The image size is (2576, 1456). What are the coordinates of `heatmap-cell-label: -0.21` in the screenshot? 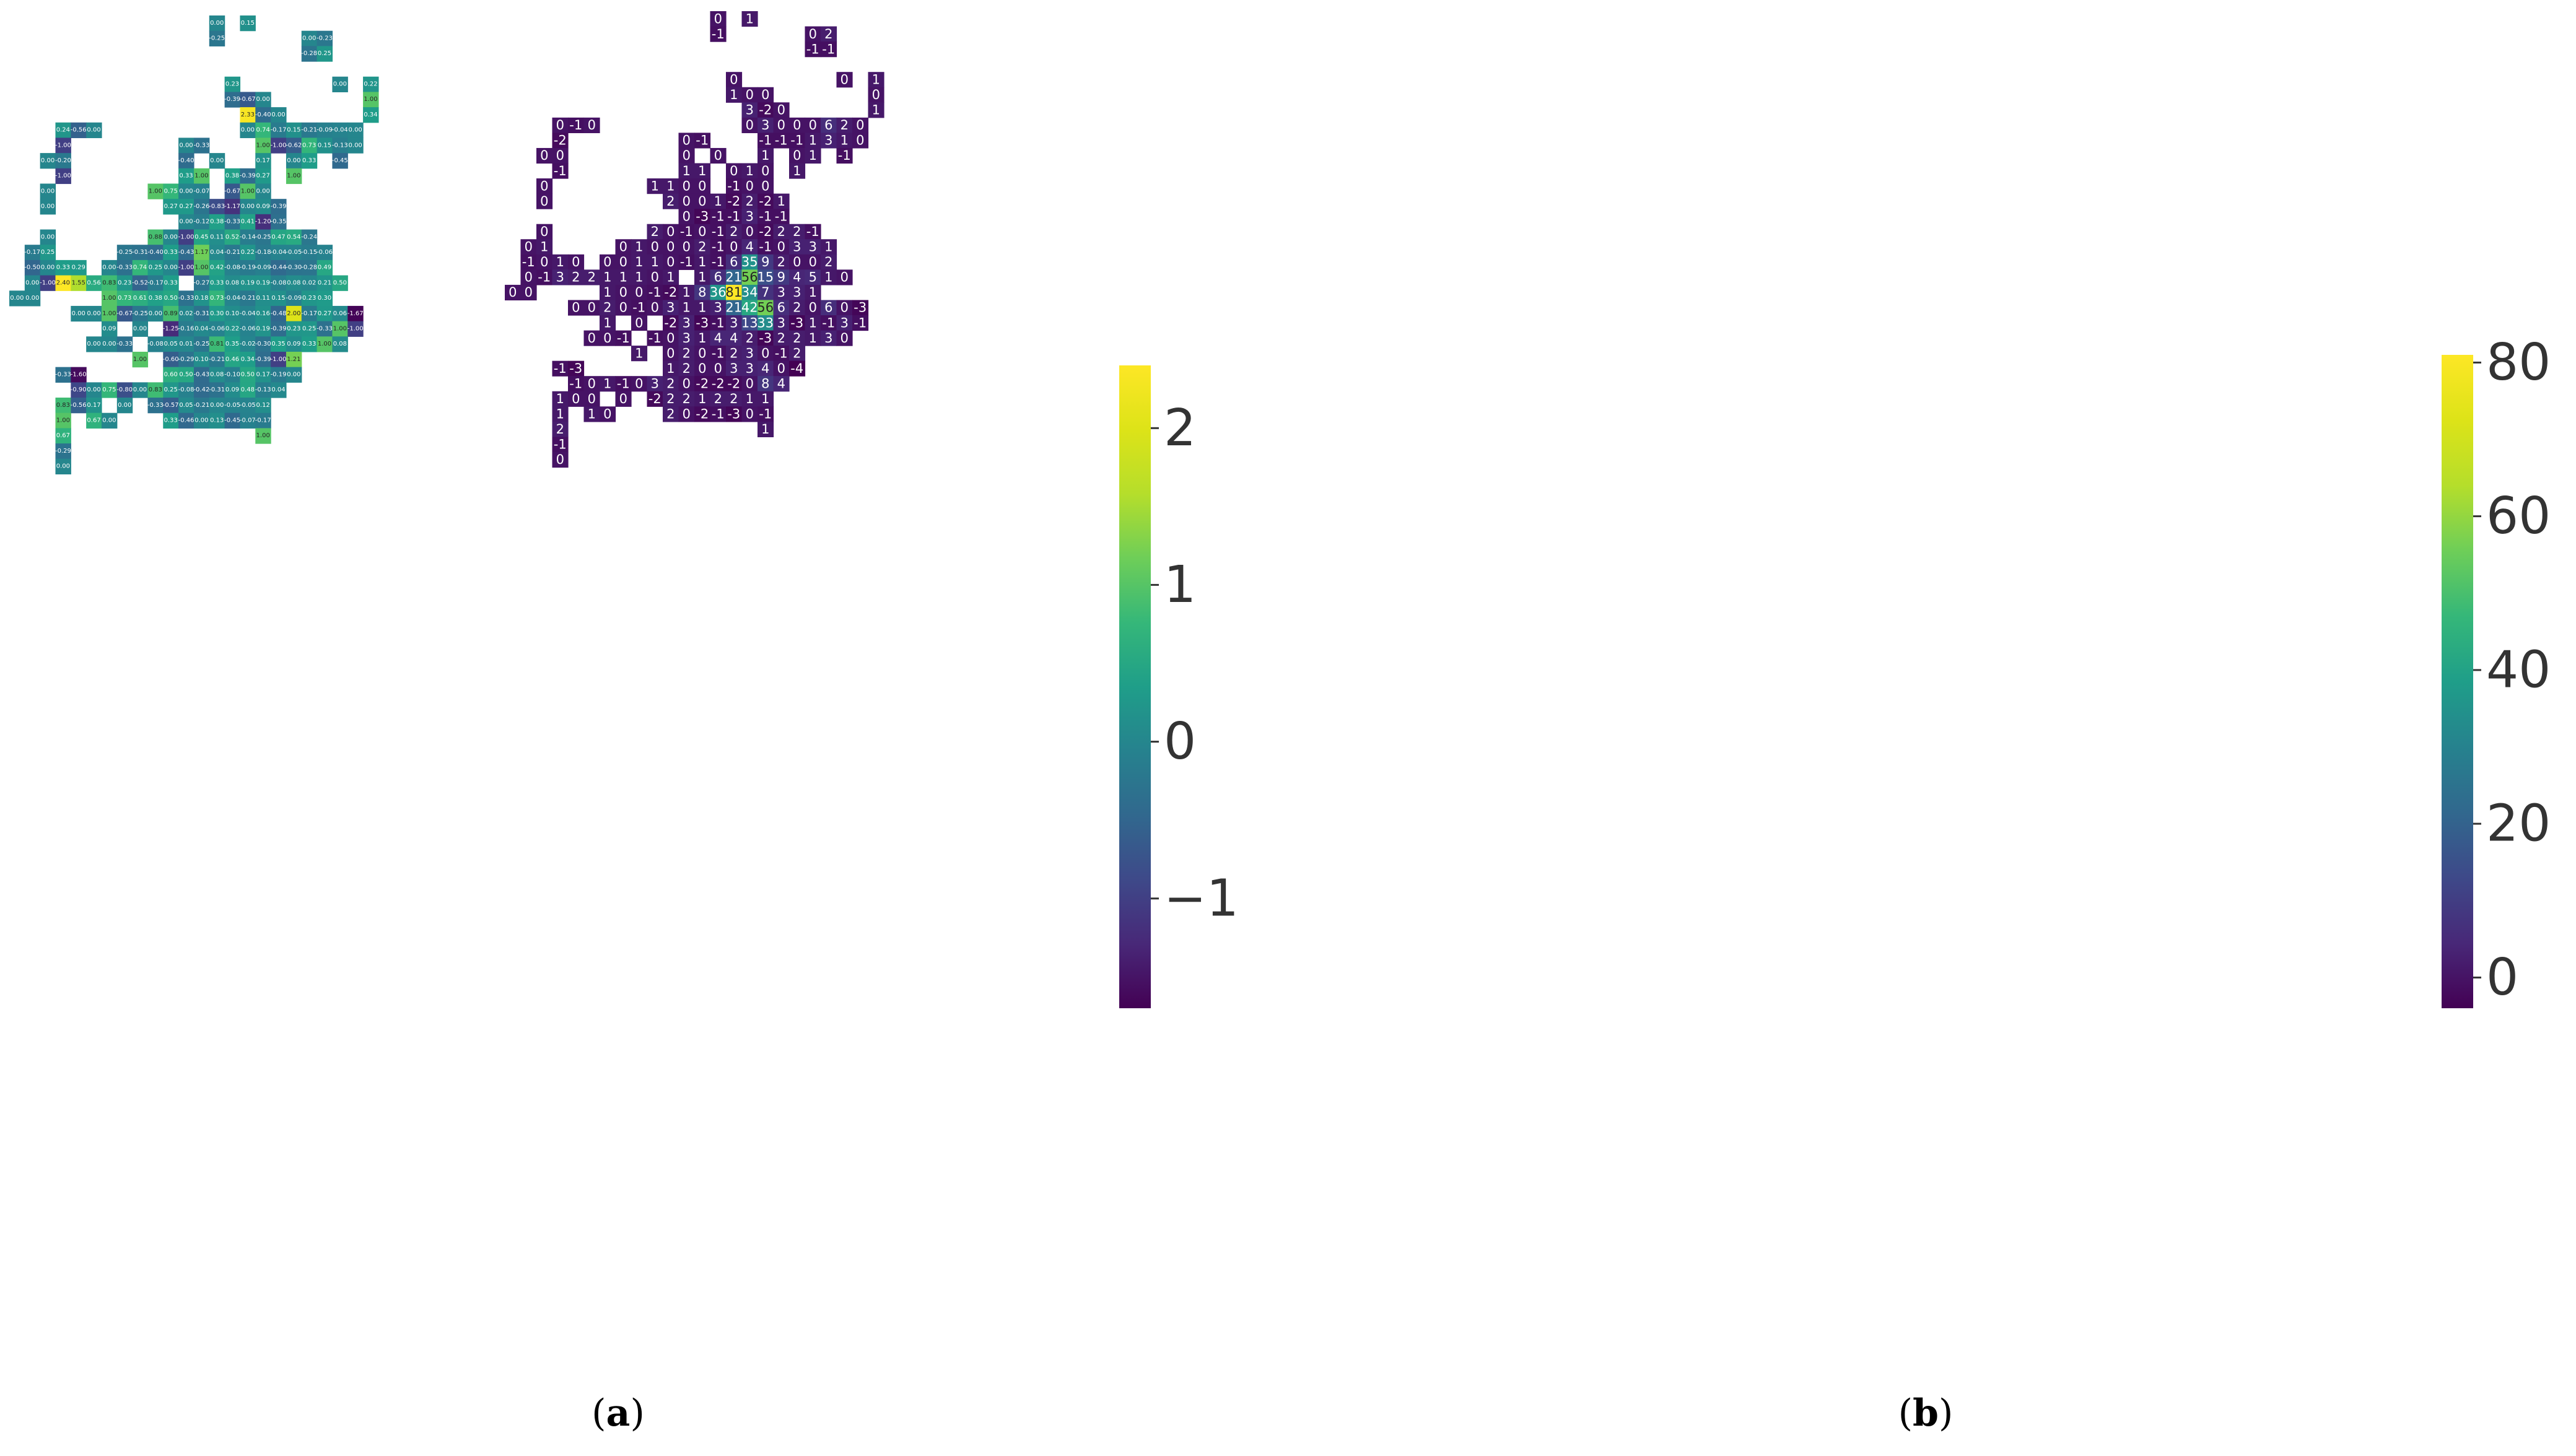 It's located at (217, 359).